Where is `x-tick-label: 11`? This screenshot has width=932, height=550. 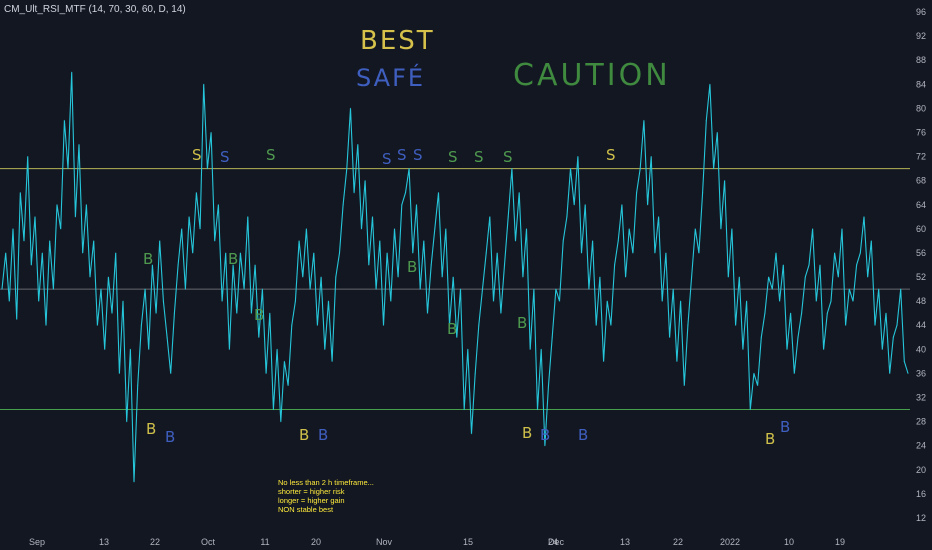 x-tick-label: 11 is located at coordinates (264, 542).